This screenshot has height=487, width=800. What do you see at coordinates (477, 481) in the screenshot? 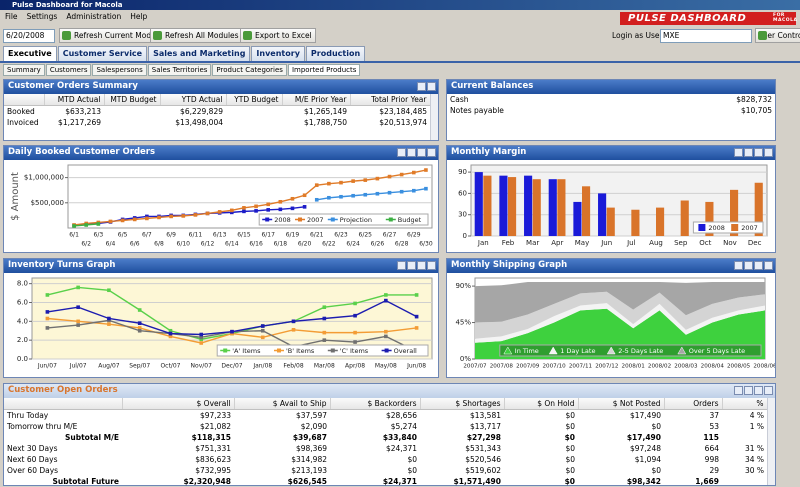
I see `table-cell: $1,571,490` at bounding box center [477, 481].